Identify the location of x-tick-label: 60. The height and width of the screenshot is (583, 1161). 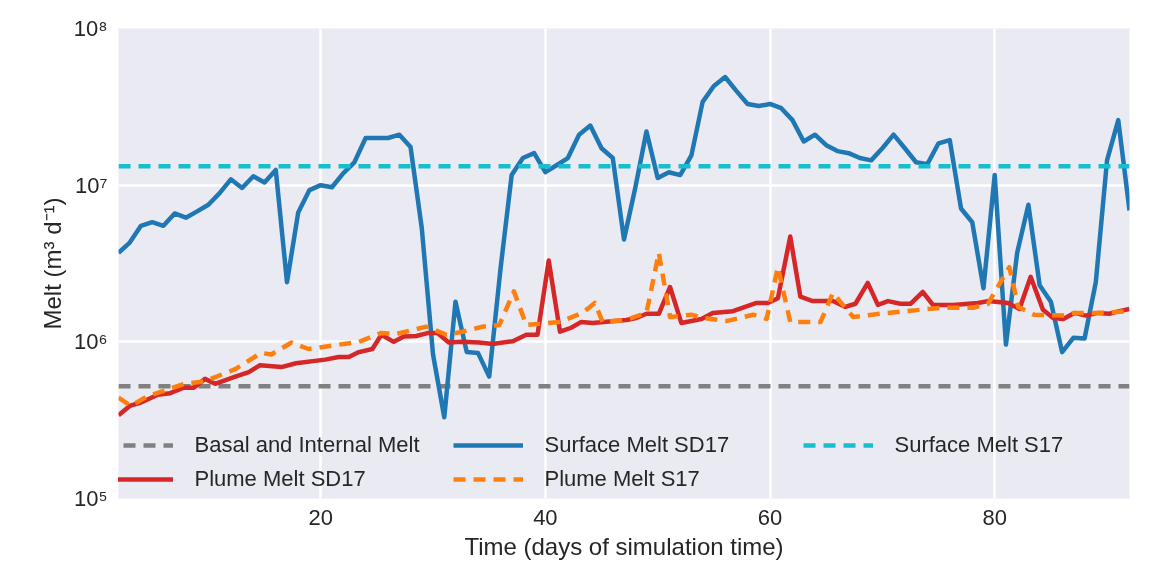
(770, 517).